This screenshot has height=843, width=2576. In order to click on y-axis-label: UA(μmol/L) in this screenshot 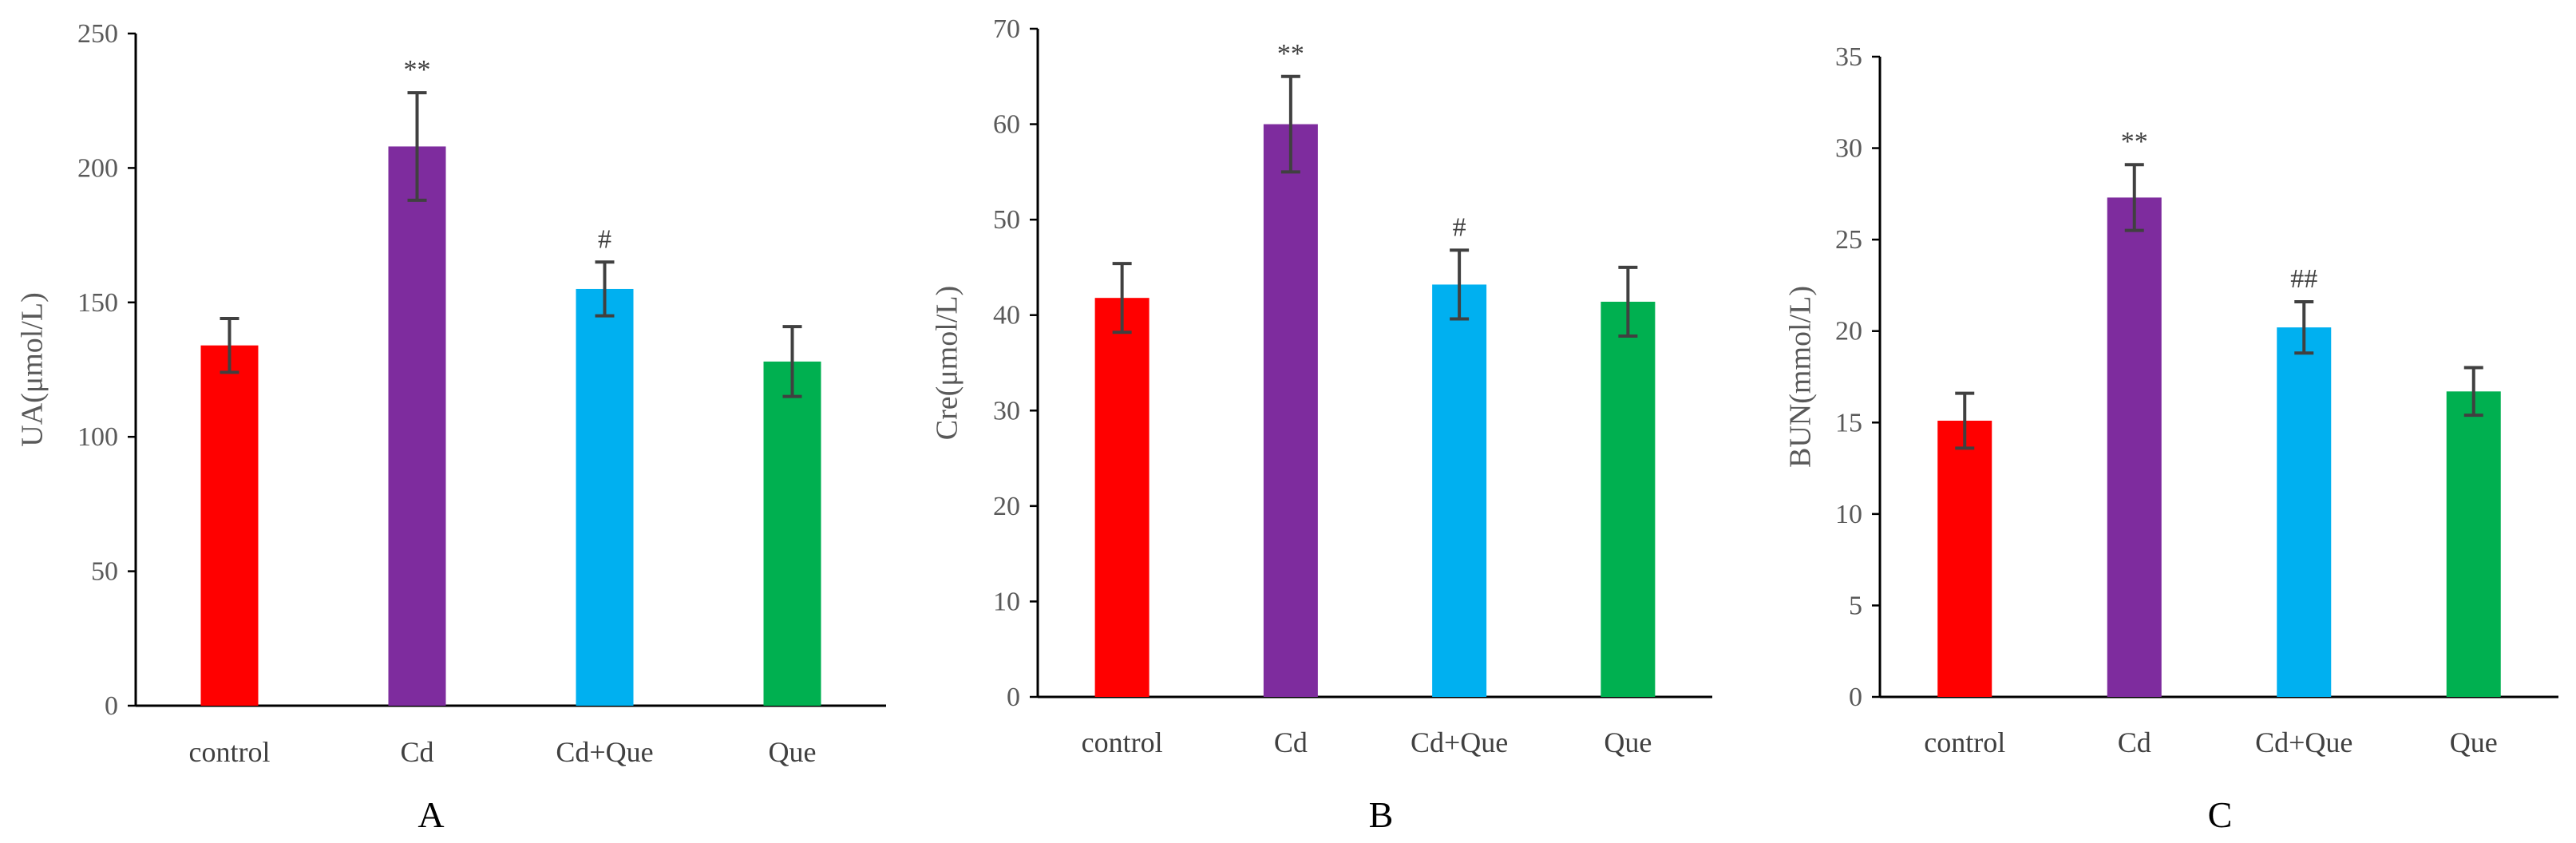, I will do `click(32, 369)`.